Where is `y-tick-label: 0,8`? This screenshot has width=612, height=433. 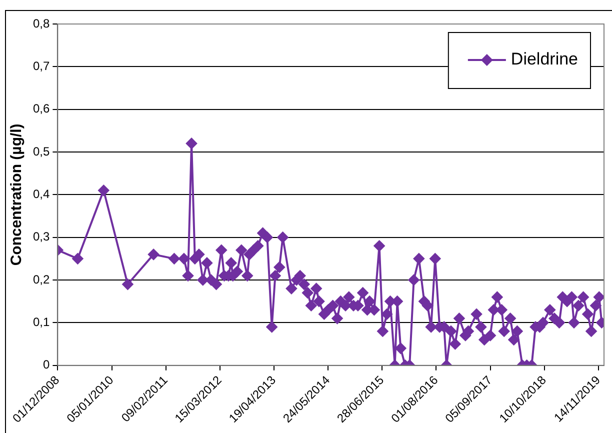 y-tick-label: 0,8 is located at coordinates (41, 23).